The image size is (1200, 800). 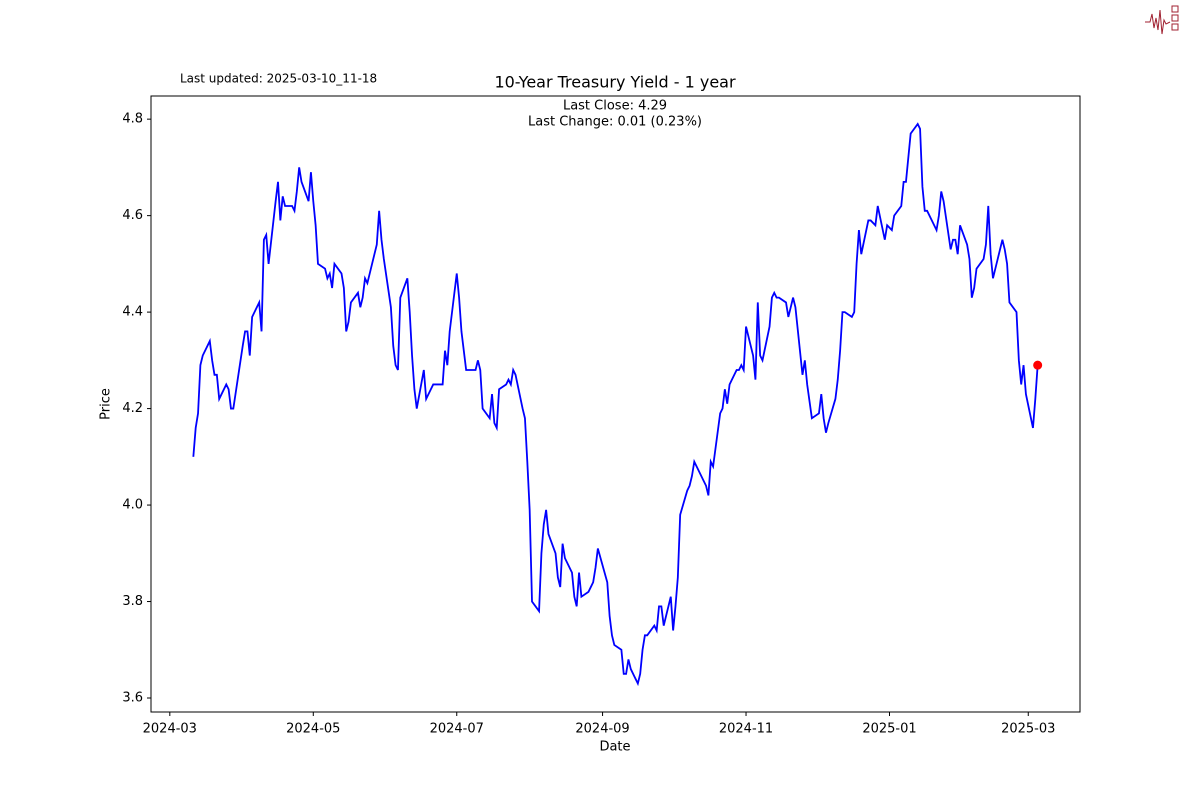 I want to click on y-tick-label: 4.6, so click(x=132, y=215).